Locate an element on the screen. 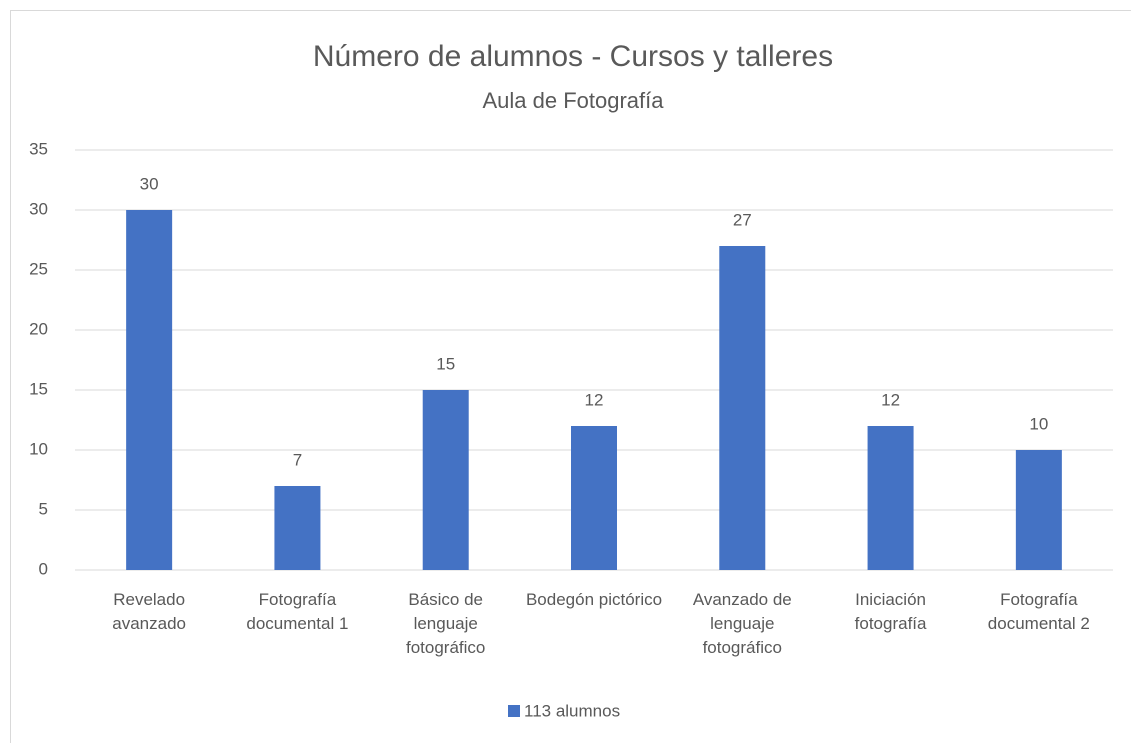 This screenshot has height=743, width=1131. data-label: 15 is located at coordinates (445, 363).